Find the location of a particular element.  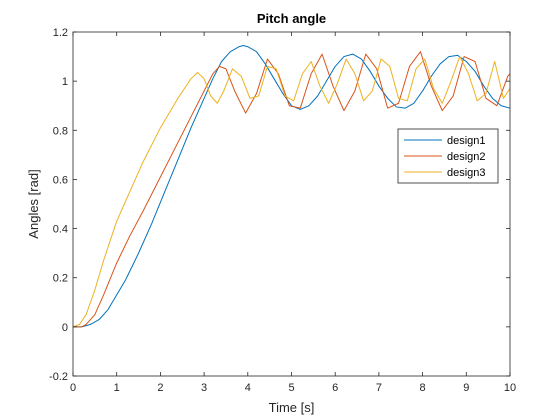

x-tick-label: 8 is located at coordinates (423, 388).